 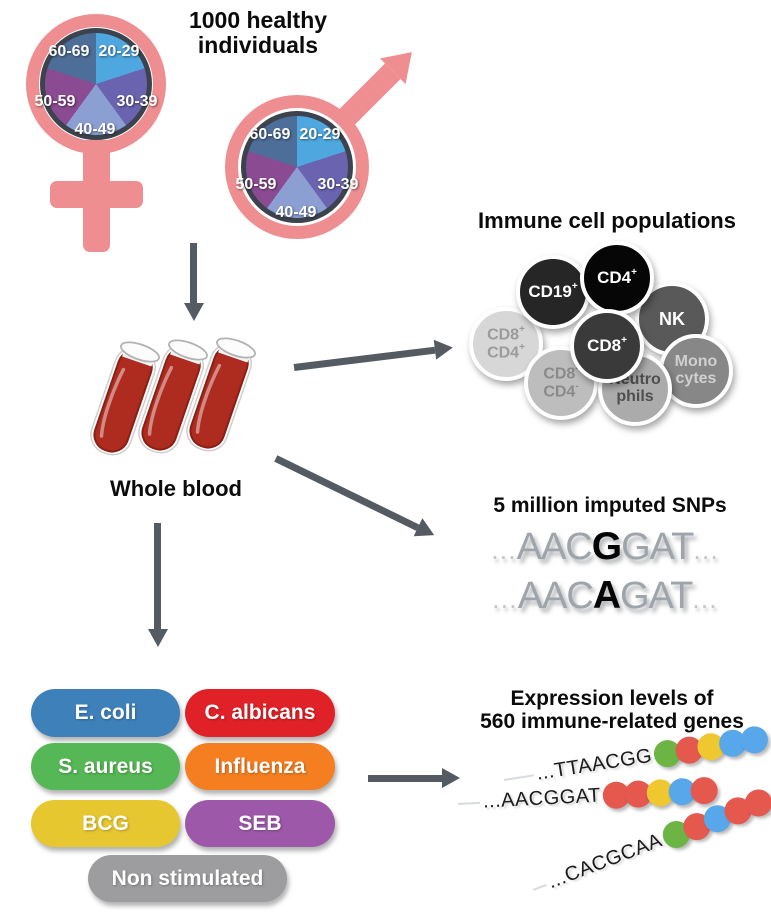 What do you see at coordinates (374, 357) in the screenshot?
I see `arrow-blood-to-cells-icon` at bounding box center [374, 357].